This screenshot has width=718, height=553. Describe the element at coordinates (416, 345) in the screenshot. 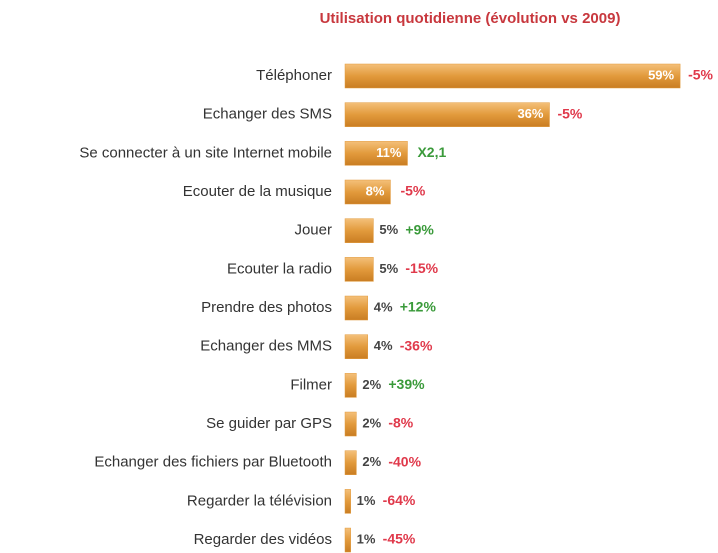

I see `annotation: -36%` at that location.